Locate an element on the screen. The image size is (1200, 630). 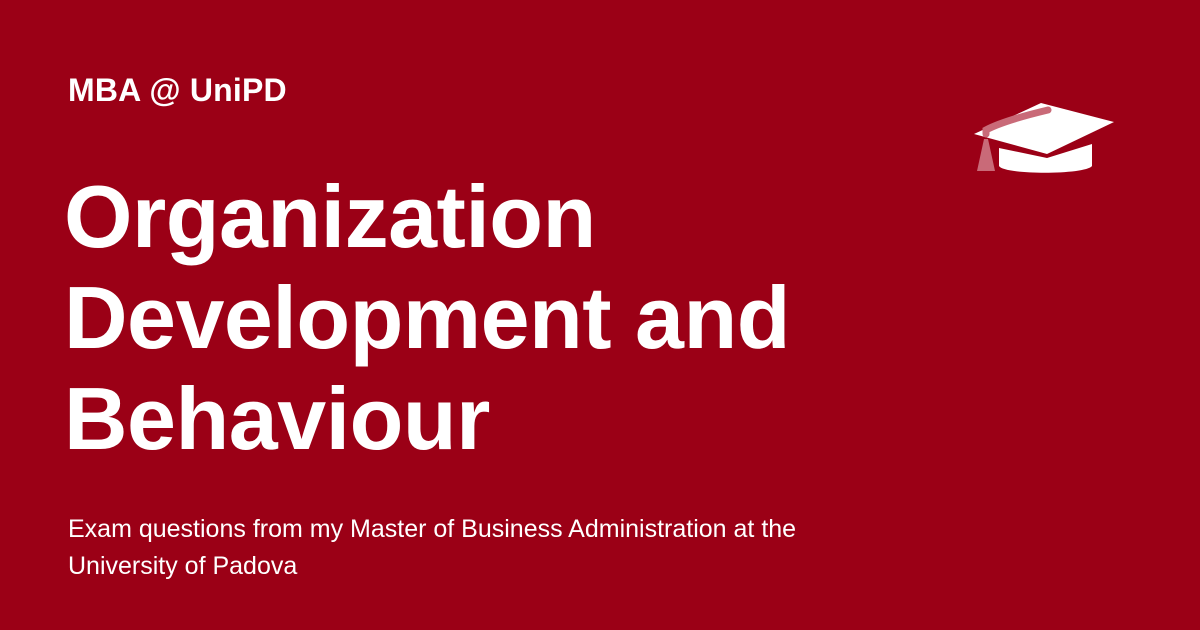
title-line-2: Development and is located at coordinates (427, 317).